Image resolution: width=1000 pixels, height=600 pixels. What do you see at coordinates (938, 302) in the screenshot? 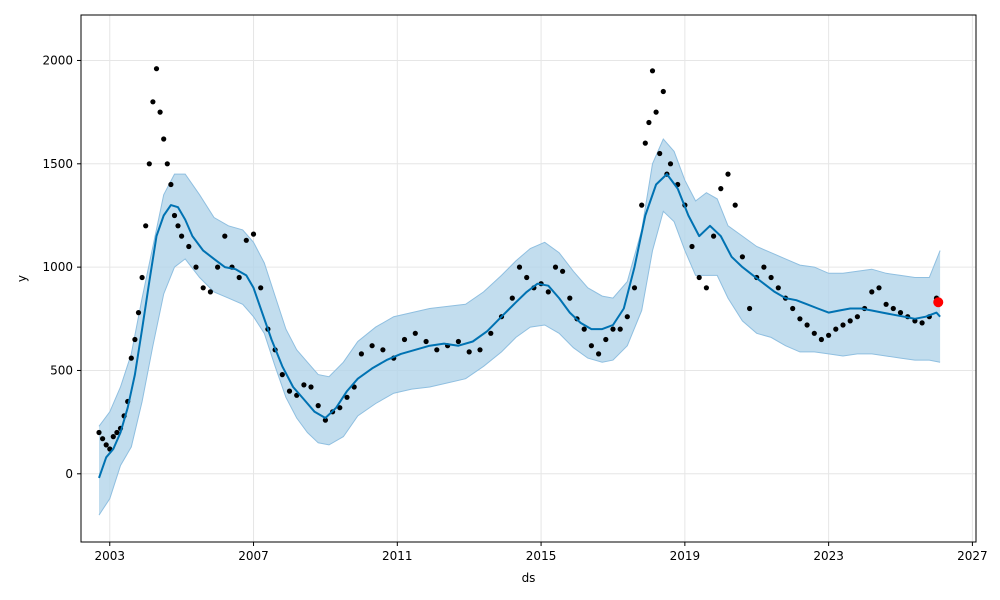
I see `highlight-point` at bounding box center [938, 302].